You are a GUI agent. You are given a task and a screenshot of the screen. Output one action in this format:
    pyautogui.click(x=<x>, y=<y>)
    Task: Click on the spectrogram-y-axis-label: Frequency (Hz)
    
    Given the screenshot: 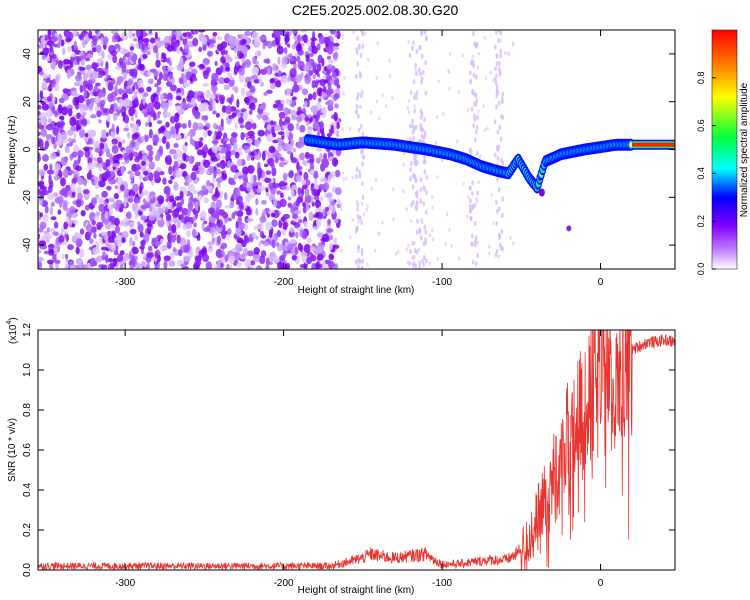 What is the action you would take?
    pyautogui.click(x=12, y=150)
    